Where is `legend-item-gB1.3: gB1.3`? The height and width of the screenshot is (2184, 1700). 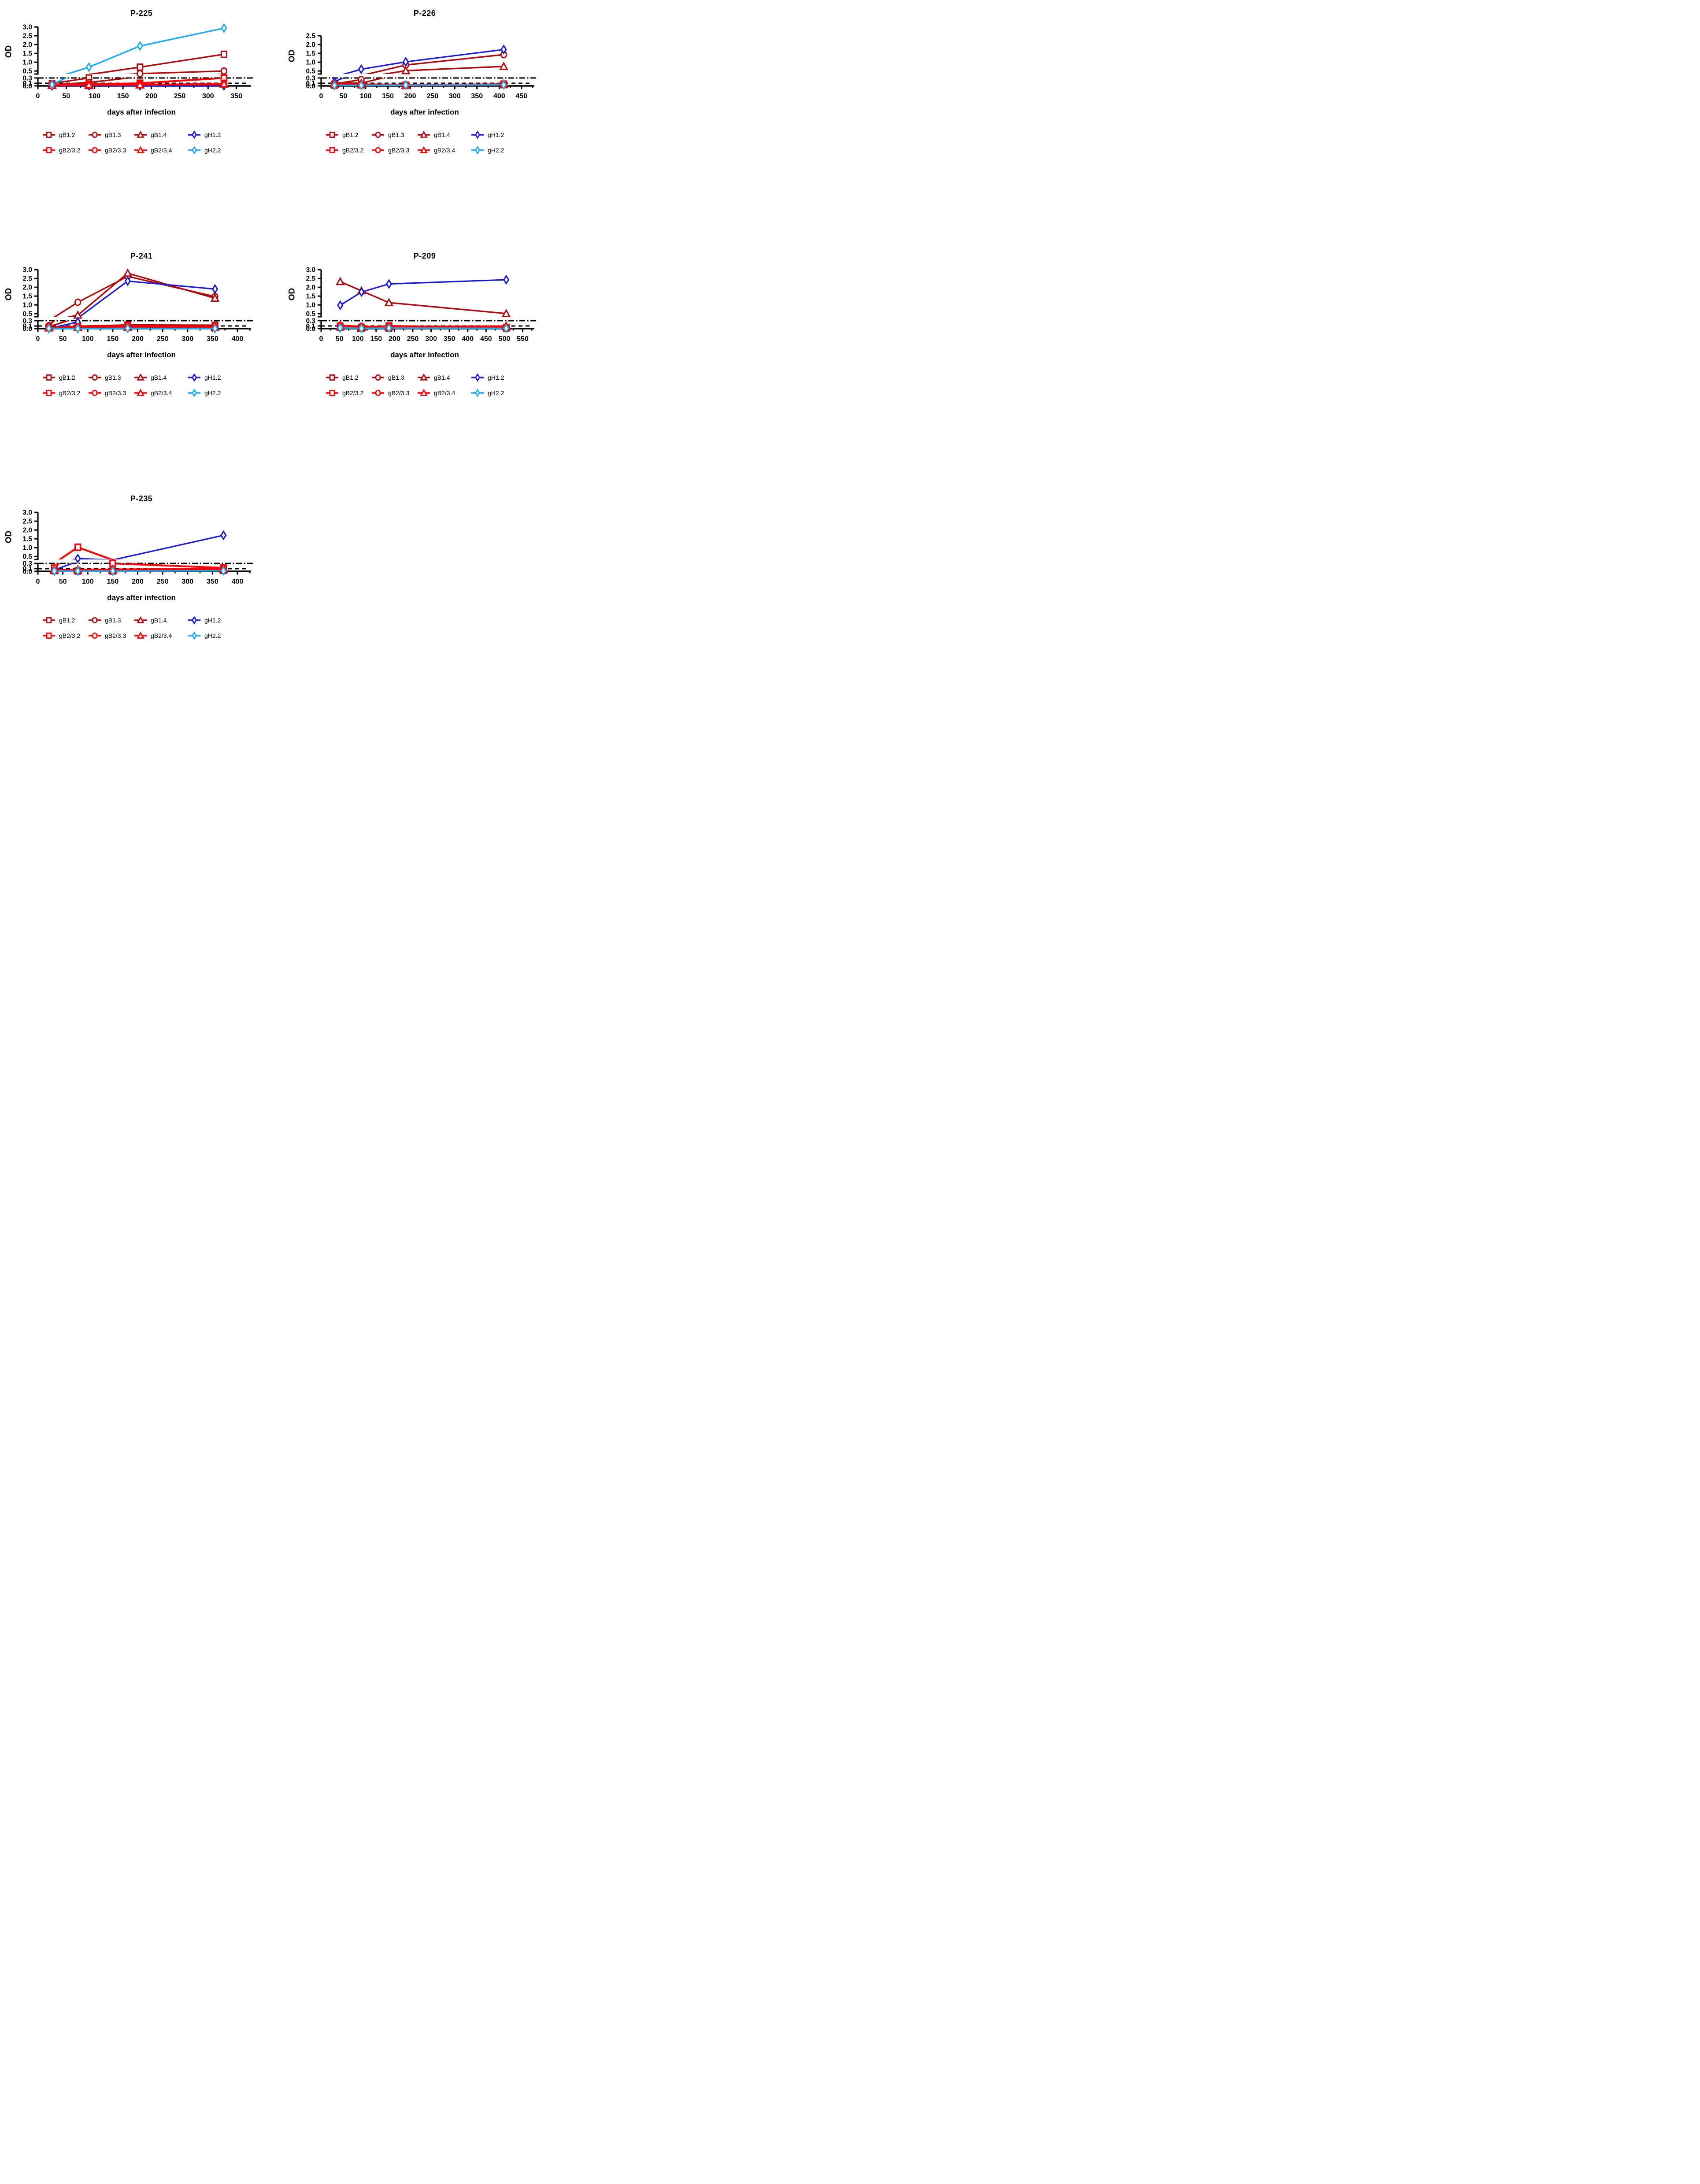
legend-item-gB1.3: gB1.3 is located at coordinates (111, 620).